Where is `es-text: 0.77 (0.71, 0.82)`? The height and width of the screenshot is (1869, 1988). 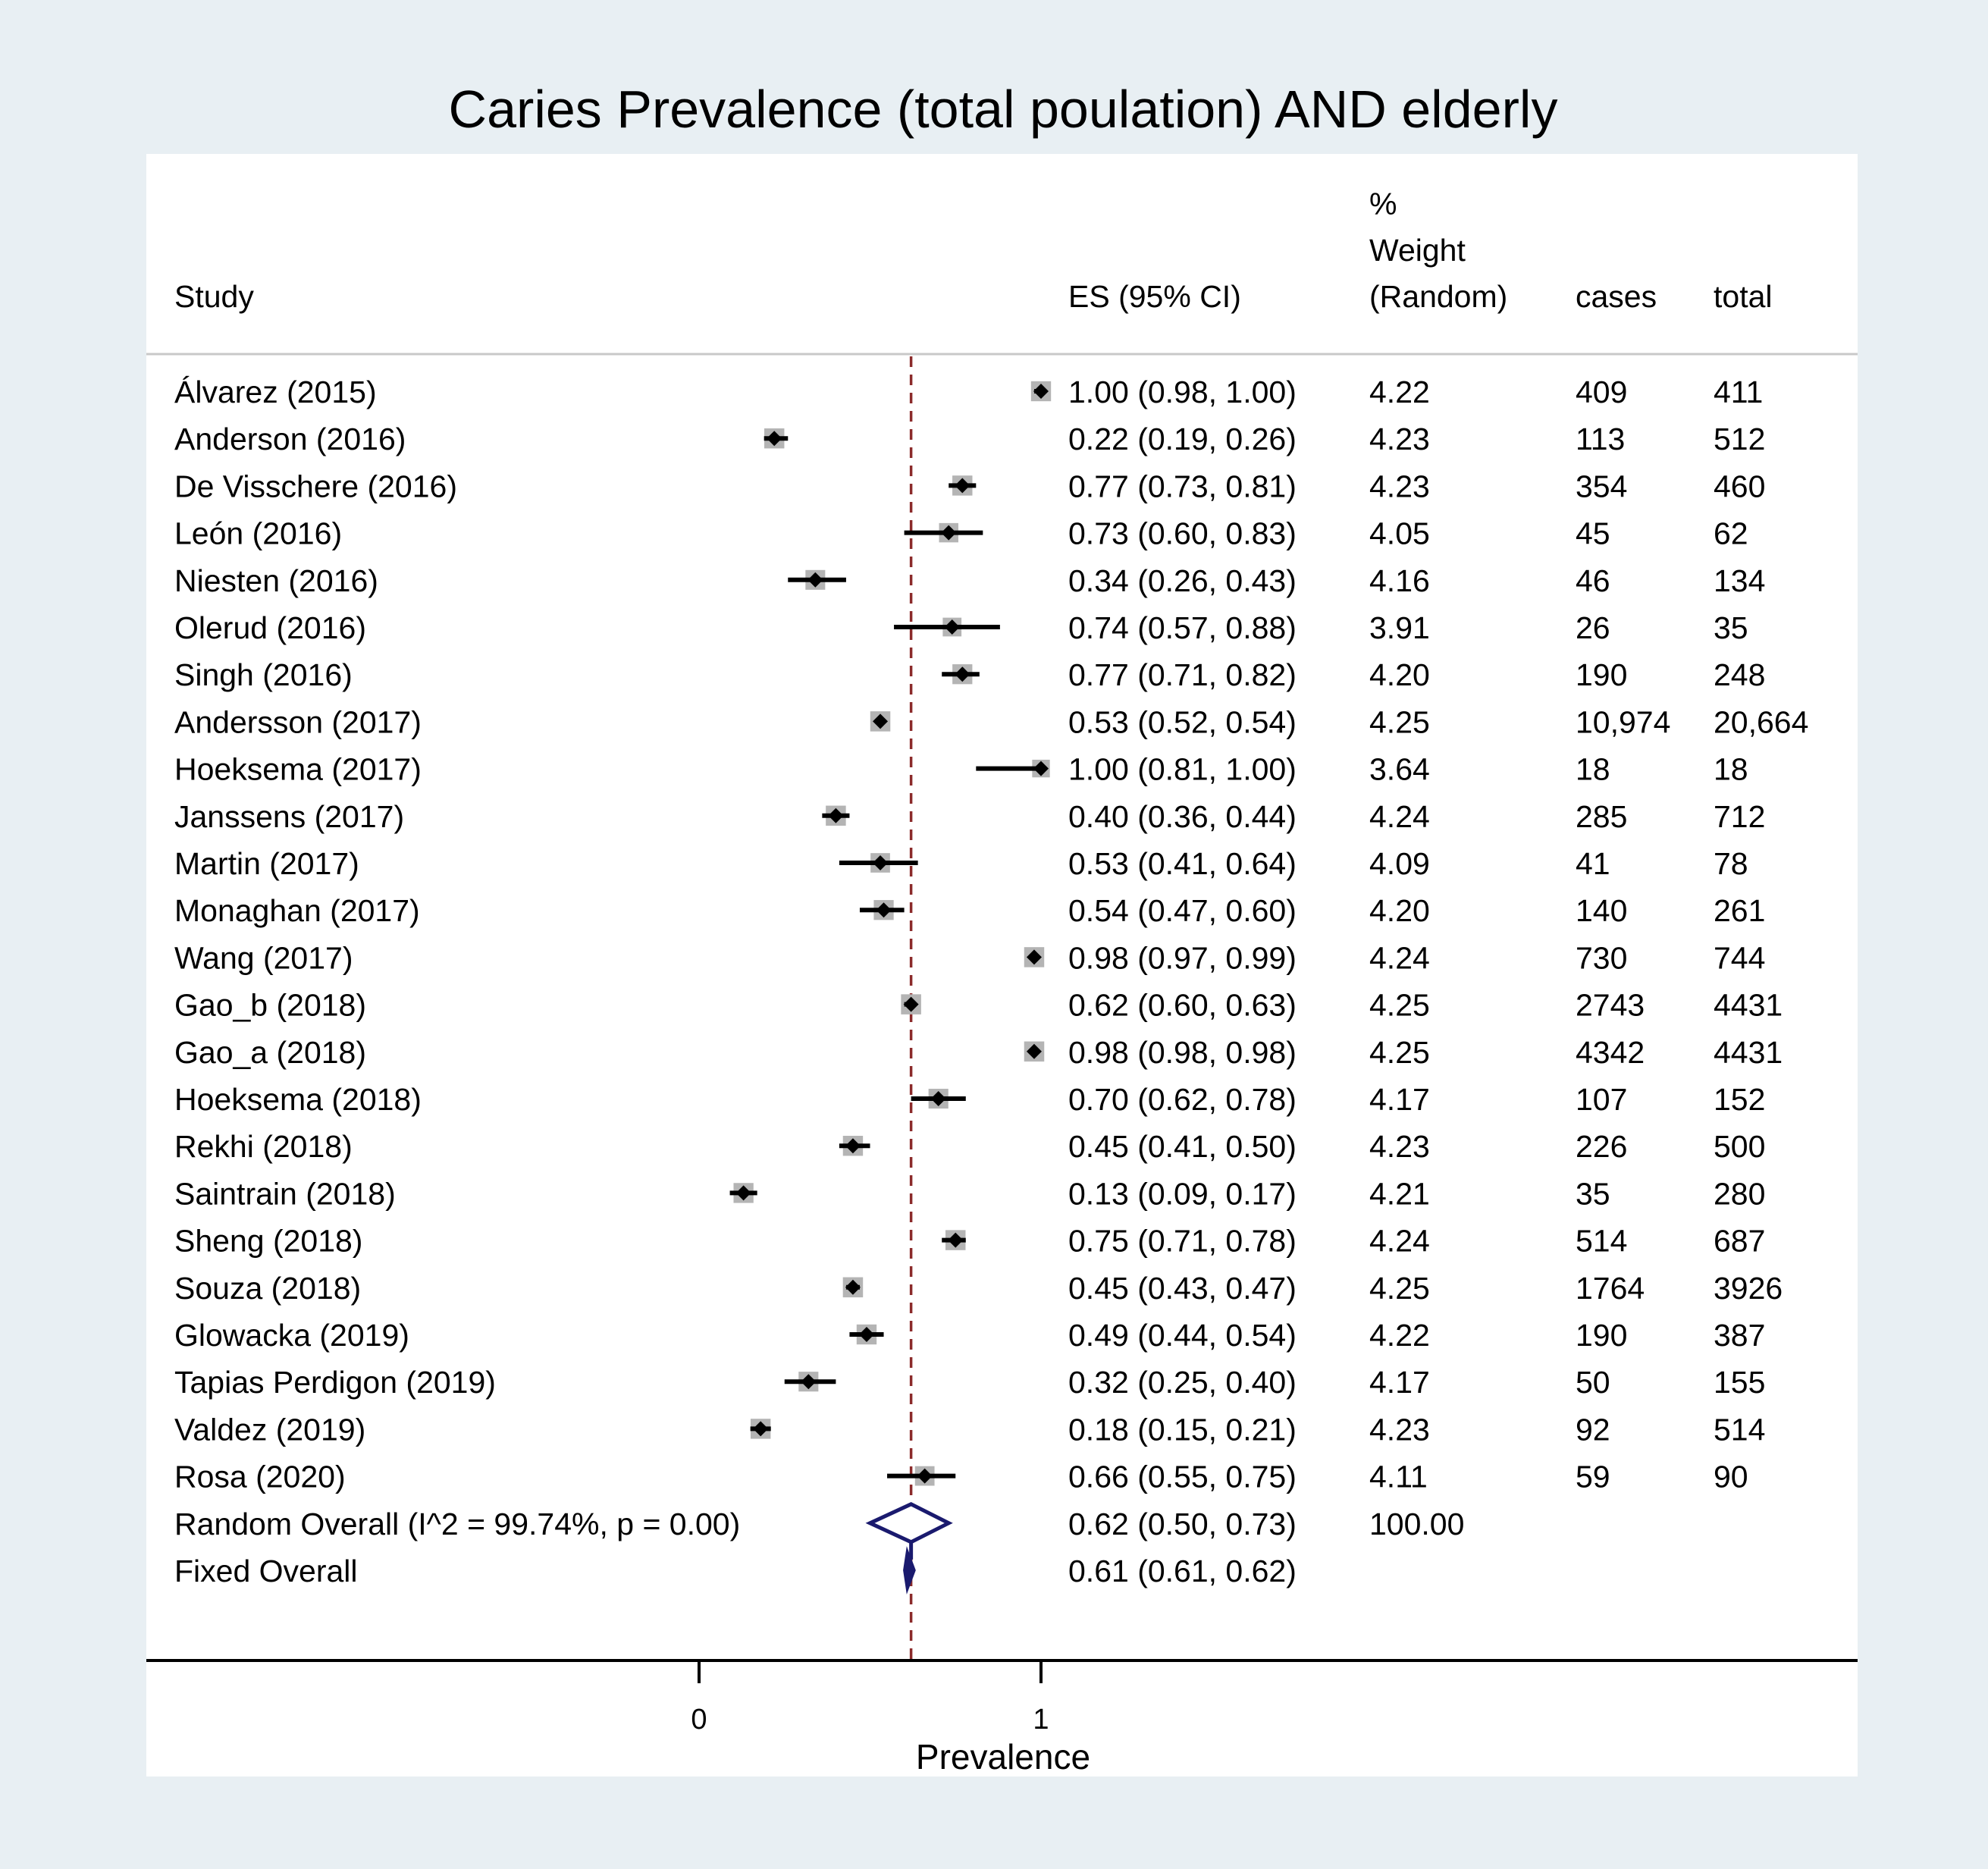 es-text: 0.77 (0.71, 0.82) is located at coordinates (1182, 674).